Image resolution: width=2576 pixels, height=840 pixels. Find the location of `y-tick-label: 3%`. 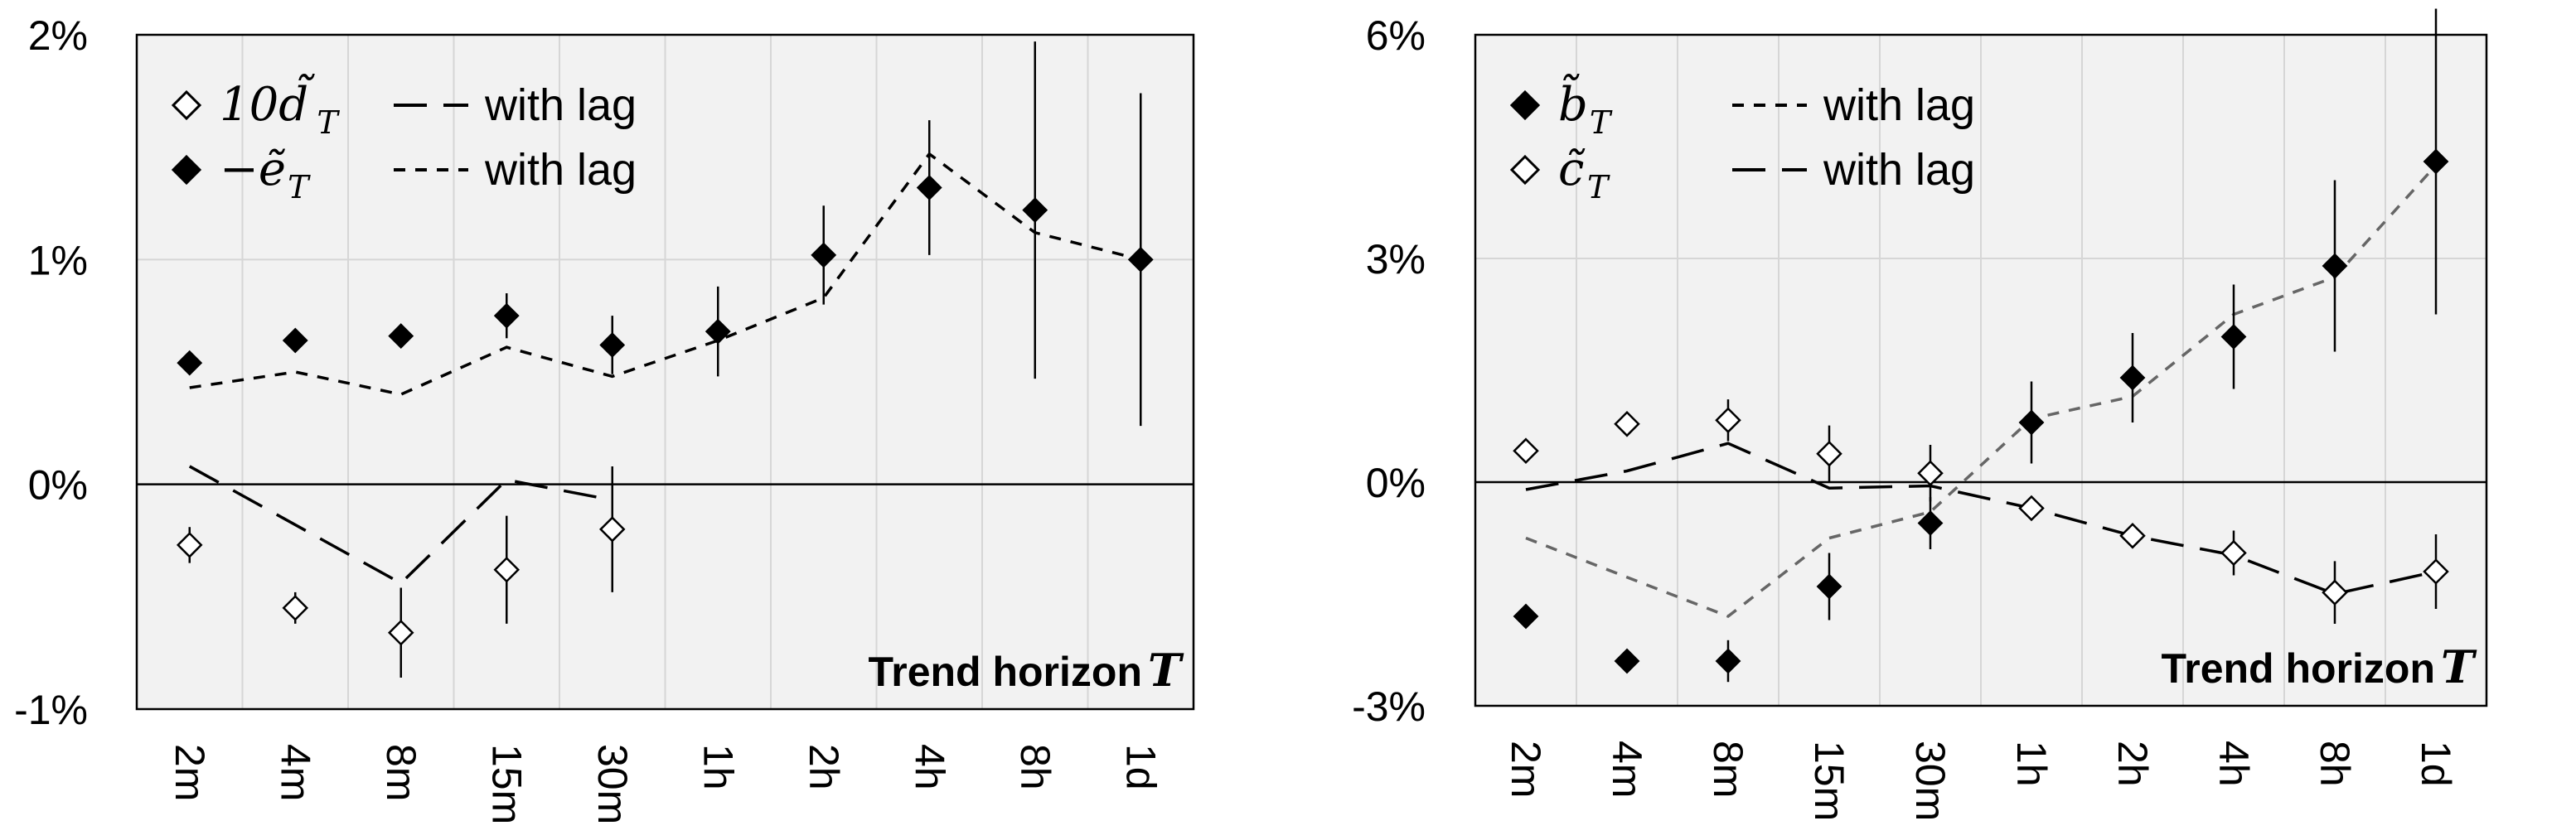

y-tick-label: 3% is located at coordinates (1396, 259).